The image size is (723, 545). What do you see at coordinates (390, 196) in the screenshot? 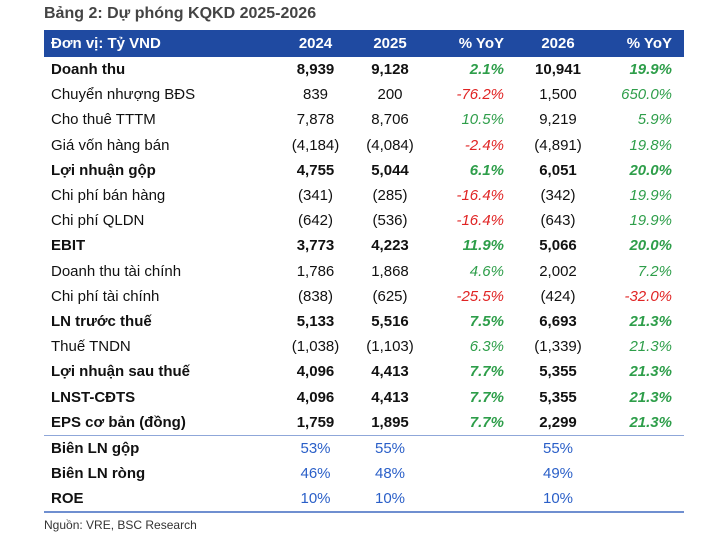
I see `value-2025: (285)` at bounding box center [390, 196].